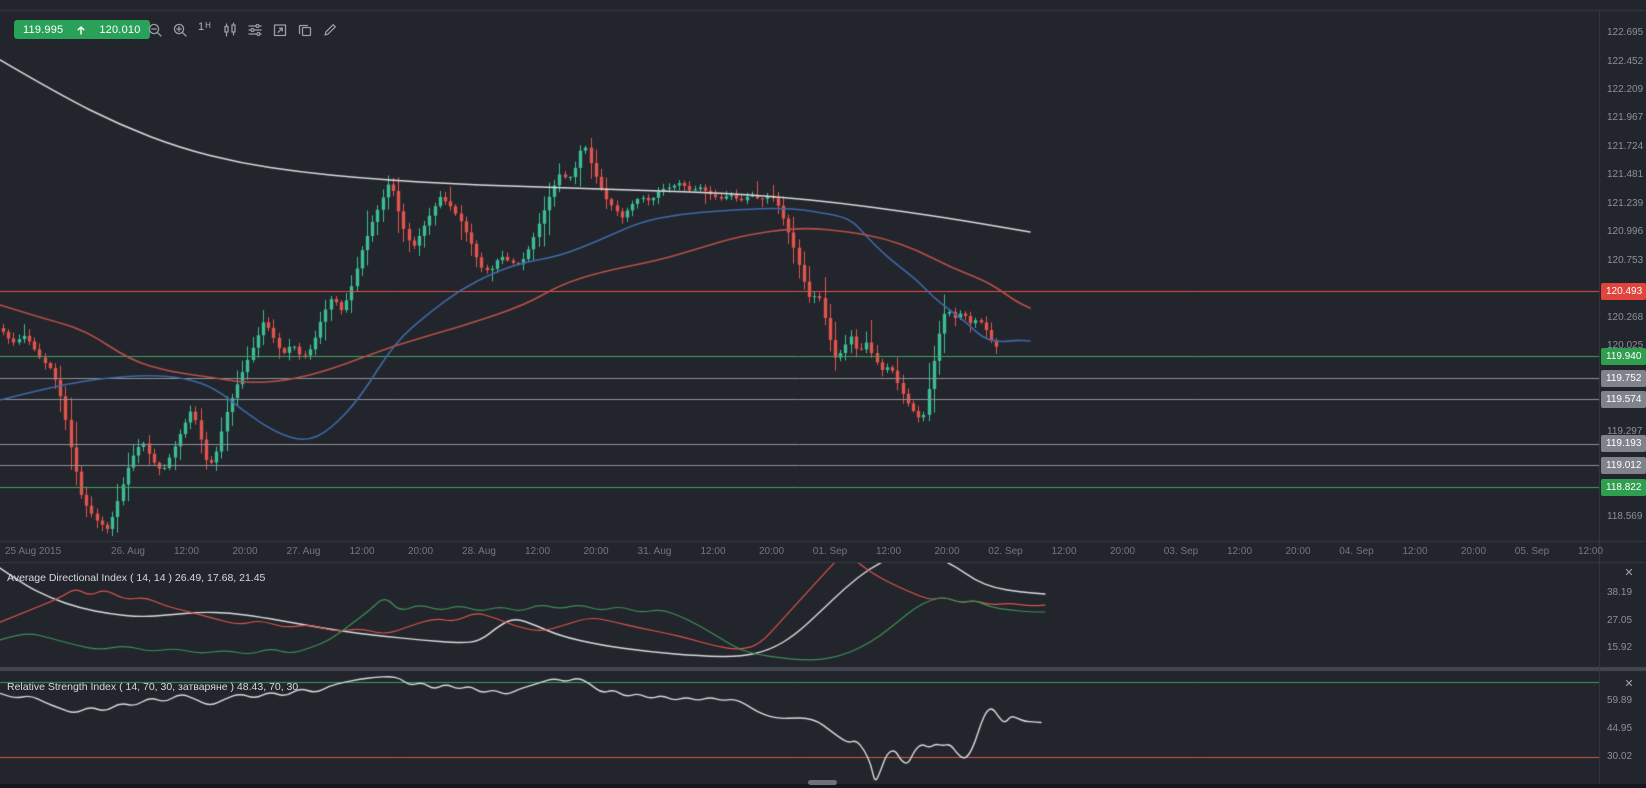  I want to click on rsi-scale-tick: 30.02, so click(1620, 756).